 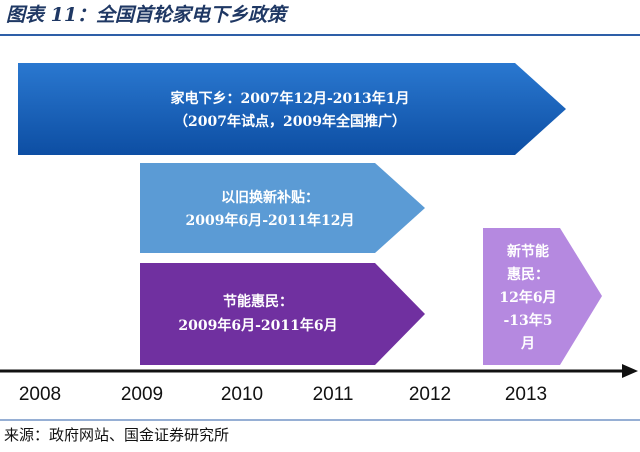 I want to click on arrow-energy-saving, so click(x=282, y=314).